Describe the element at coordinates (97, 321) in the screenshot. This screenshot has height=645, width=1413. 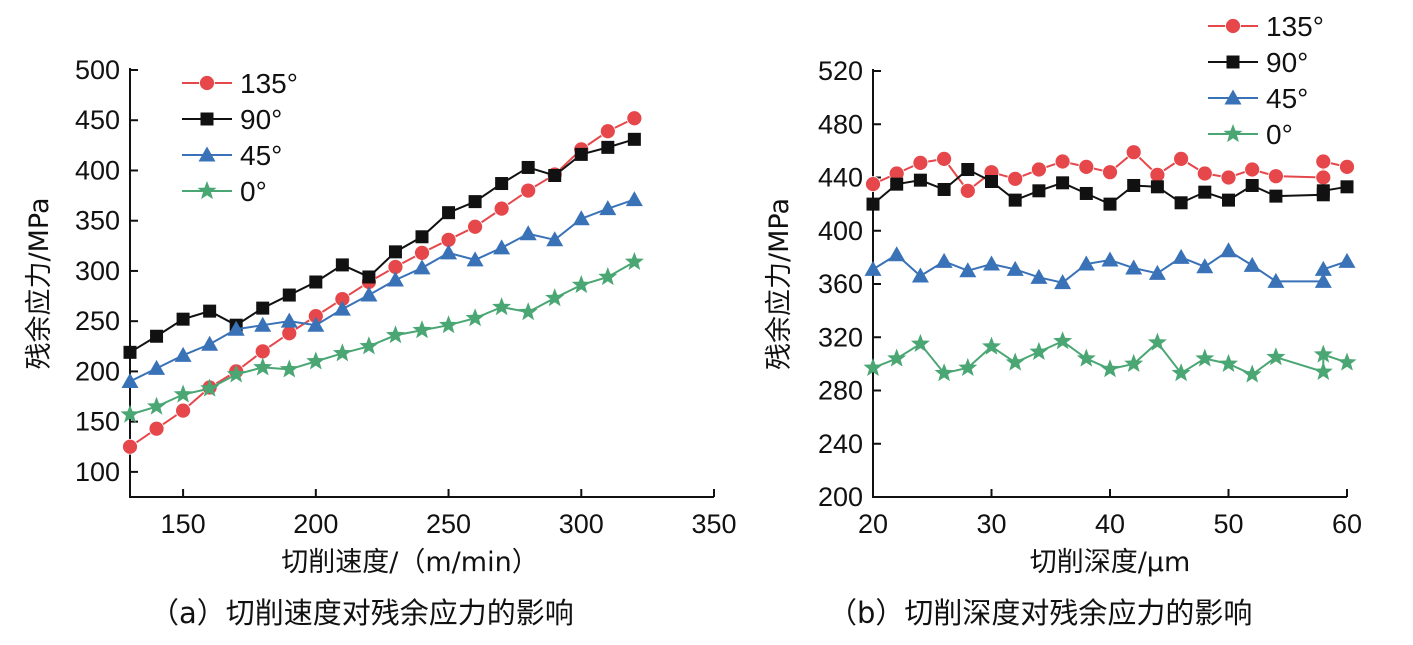
I see `y-tick-label: 250` at that location.